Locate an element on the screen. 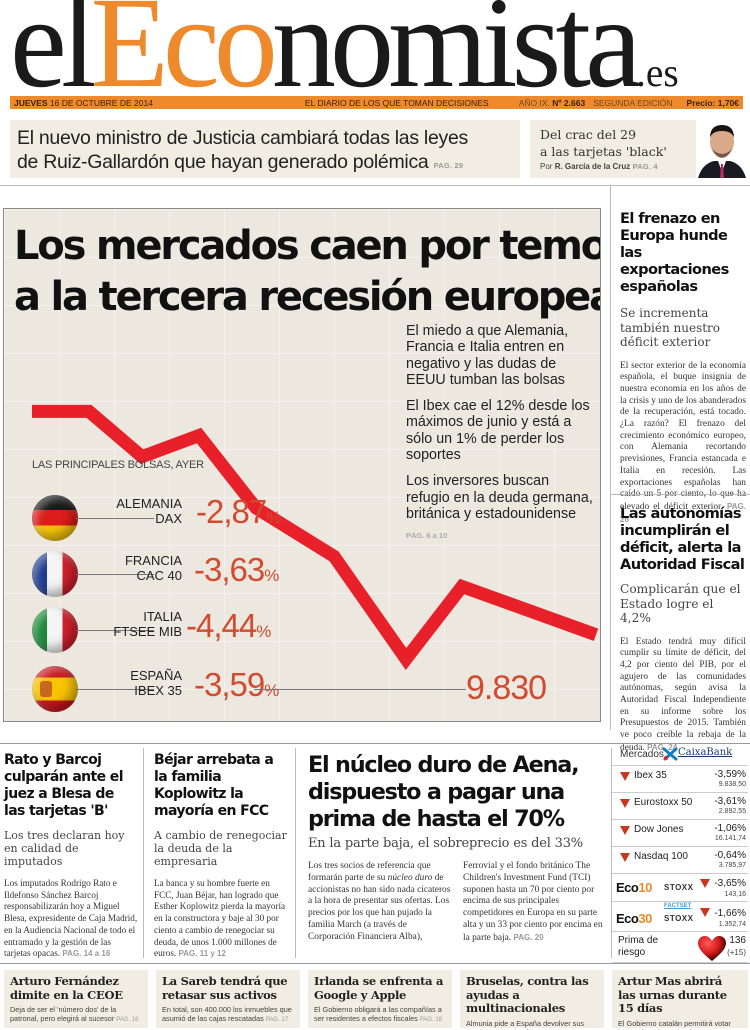  year: AÑO IX. is located at coordinates (534, 102).